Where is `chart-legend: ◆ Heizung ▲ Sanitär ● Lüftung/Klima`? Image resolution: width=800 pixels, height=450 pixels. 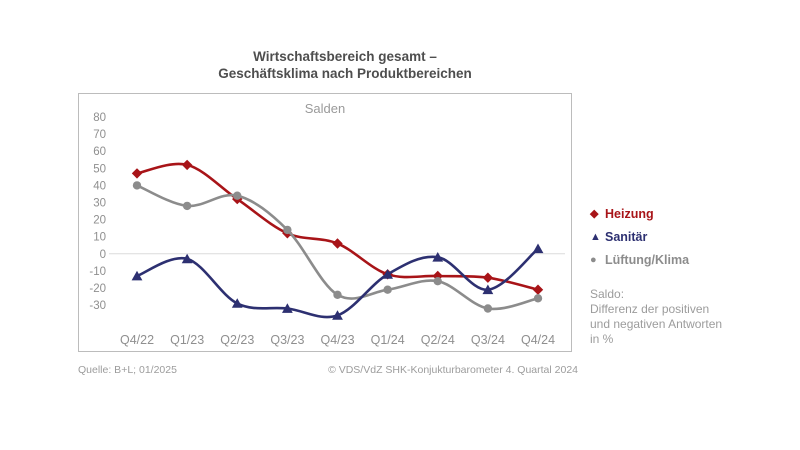 chart-legend: ◆ Heizung ▲ Sanitär ● Lüftung/Klima is located at coordinates (639, 241).